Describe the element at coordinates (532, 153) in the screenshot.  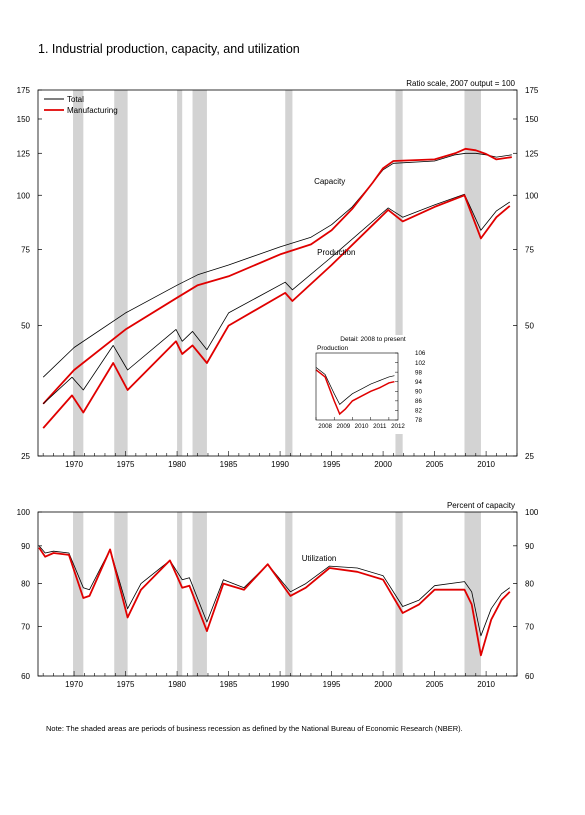
I see `y-tick-label-right: 125` at that location.